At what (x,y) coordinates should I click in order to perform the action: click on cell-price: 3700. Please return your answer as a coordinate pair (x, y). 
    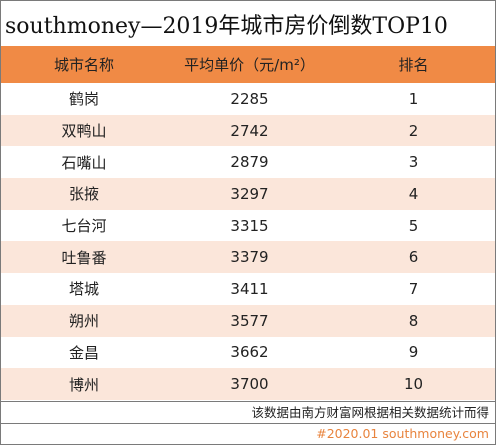
    Looking at the image, I should click on (249, 384).